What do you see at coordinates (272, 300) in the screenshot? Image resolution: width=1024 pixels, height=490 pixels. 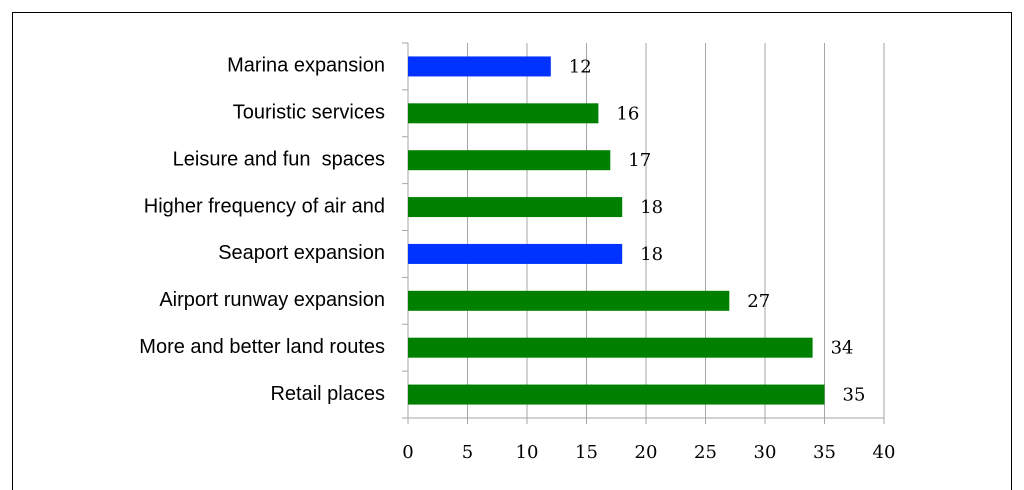 I see `y-tick-label: Airport runway expansion` at bounding box center [272, 300].